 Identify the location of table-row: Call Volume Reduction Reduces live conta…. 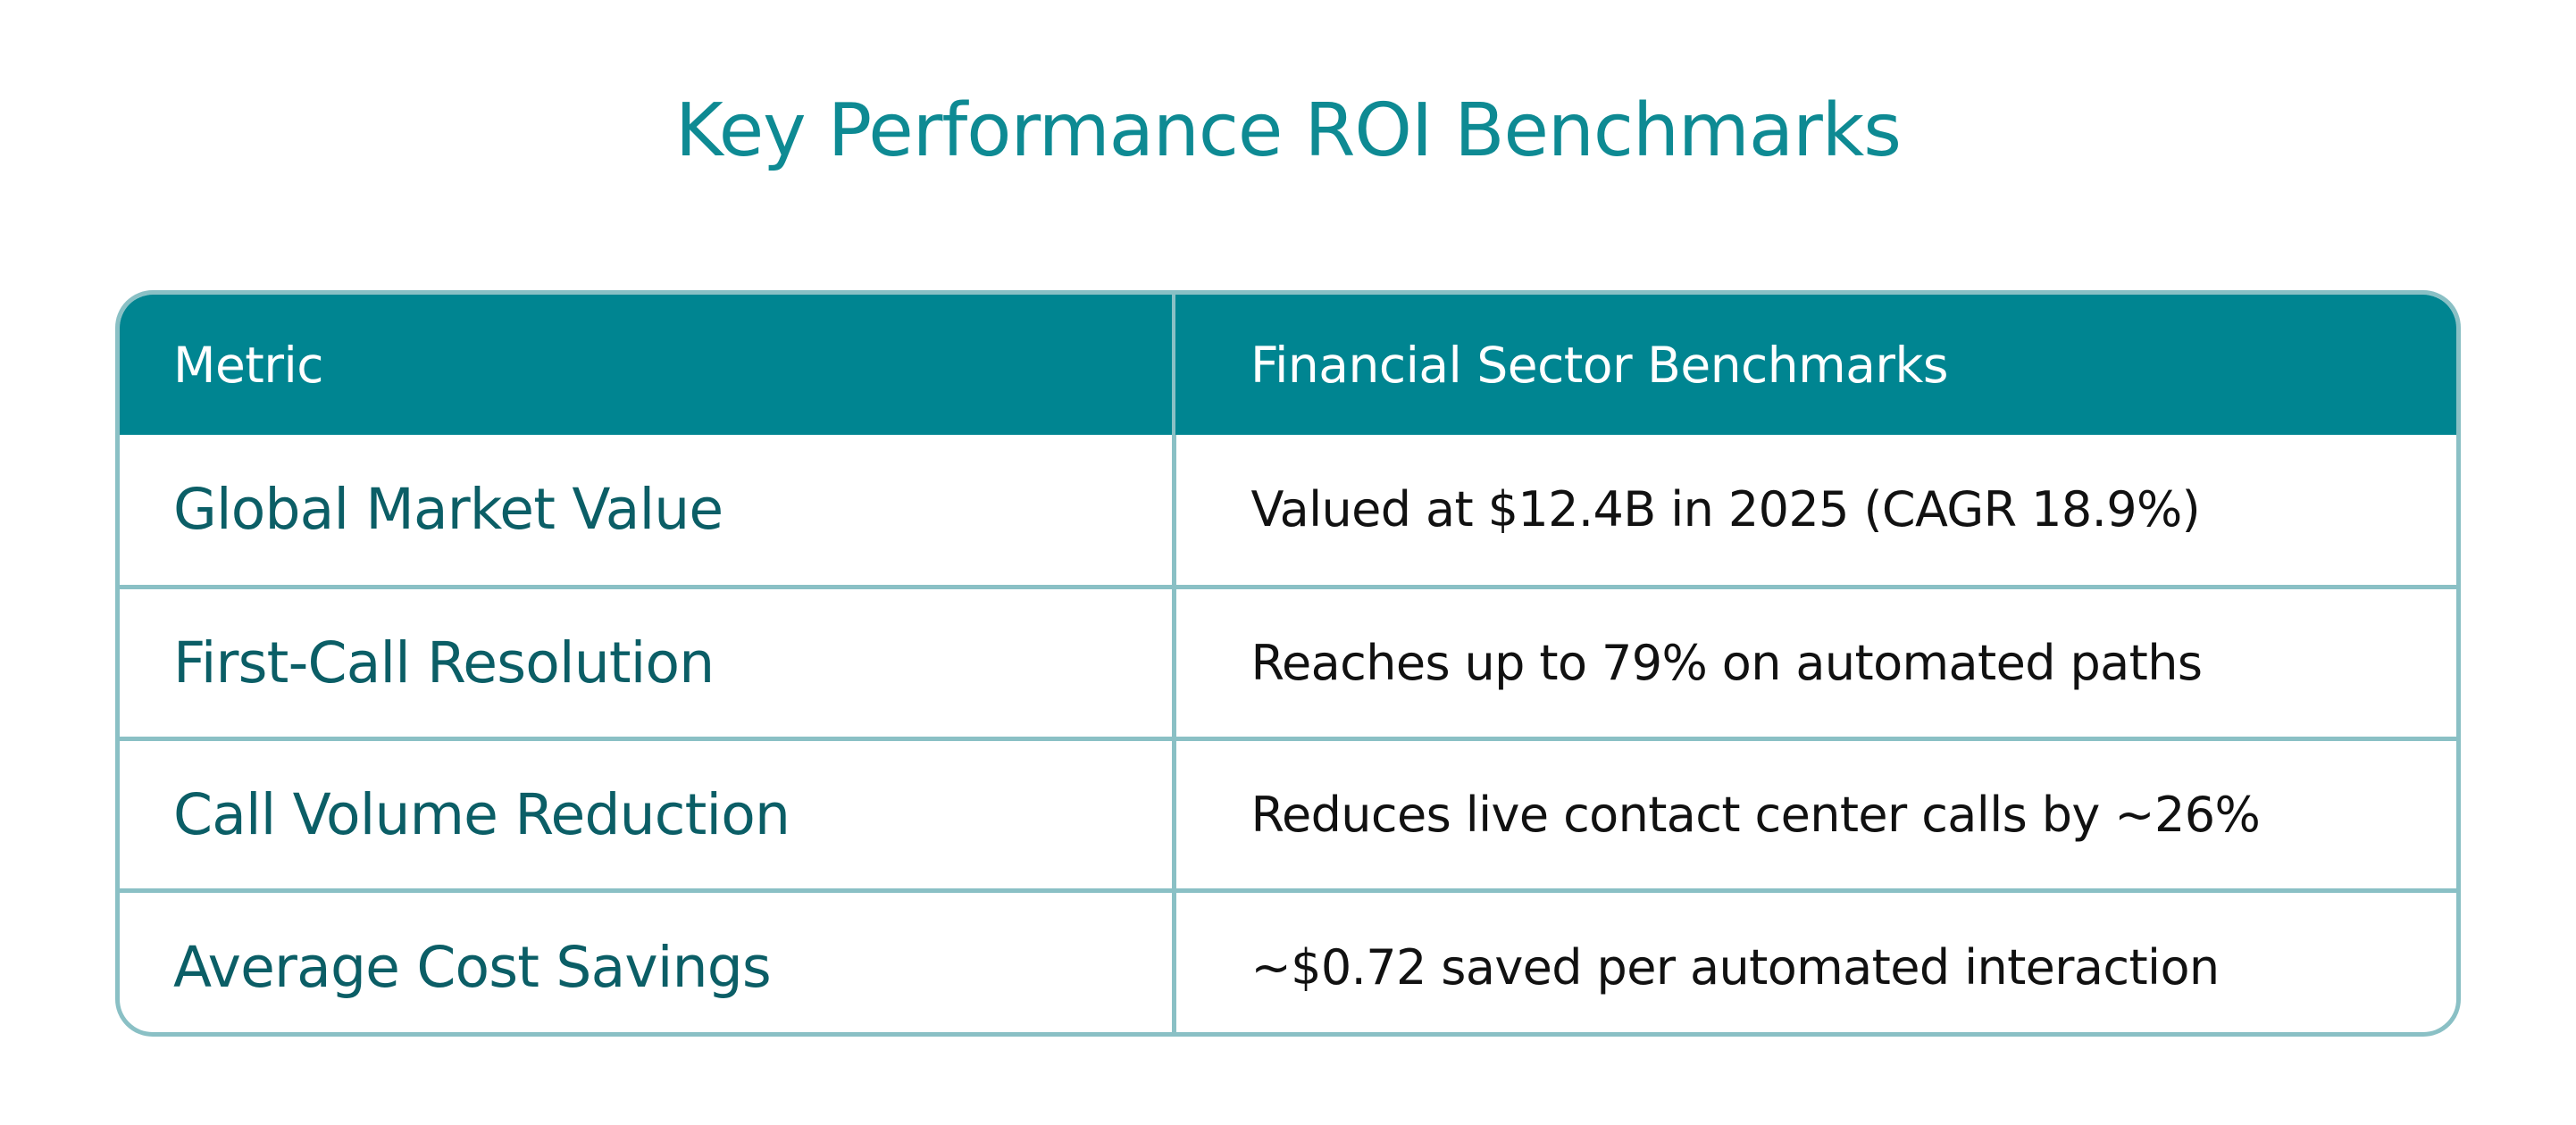
(1288, 813).